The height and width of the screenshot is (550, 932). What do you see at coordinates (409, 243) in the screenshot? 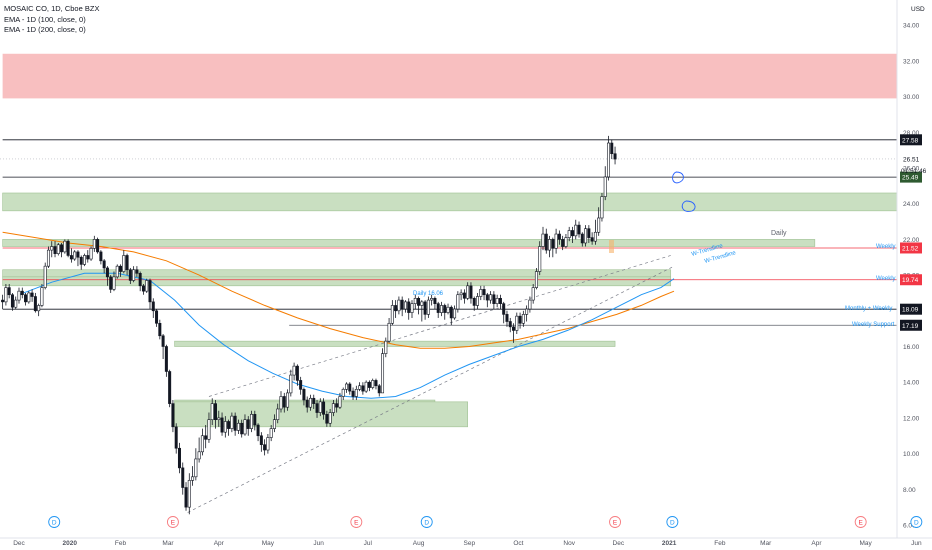
I see `support-zone` at bounding box center [409, 243].